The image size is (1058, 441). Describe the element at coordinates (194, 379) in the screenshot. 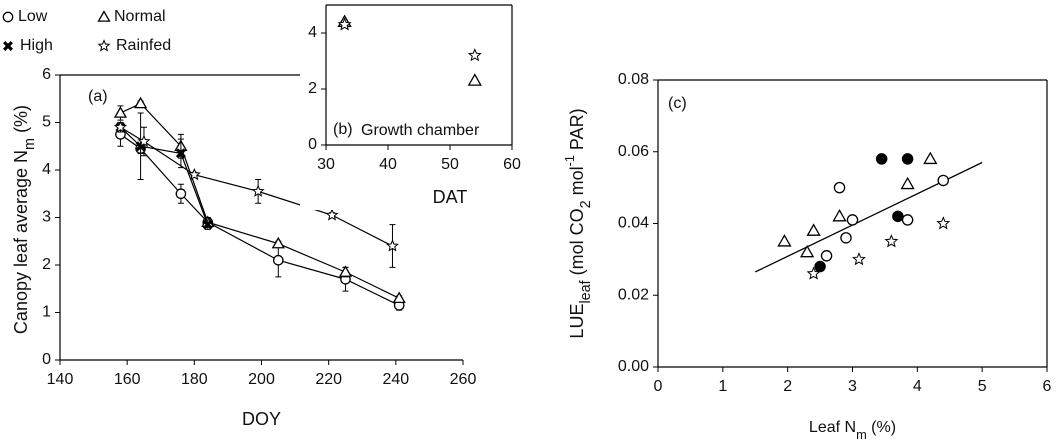

I see `x-tick-label: 180` at that location.